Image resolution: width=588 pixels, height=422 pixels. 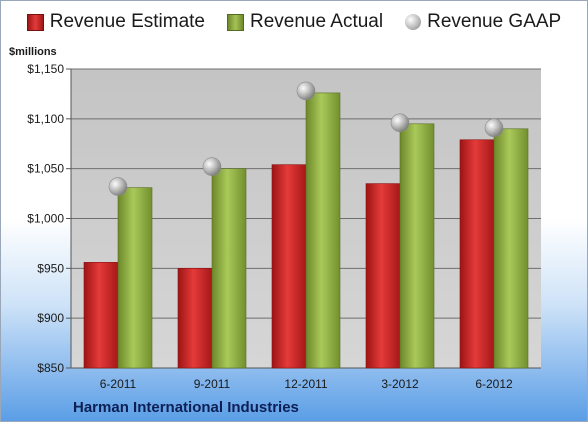 What do you see at coordinates (494, 384) in the screenshot?
I see `x-tick-label: 6-2012` at bounding box center [494, 384].